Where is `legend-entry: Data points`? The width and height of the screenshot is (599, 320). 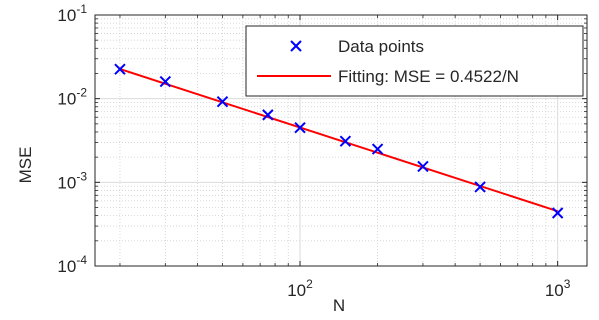 legend-entry: Data points is located at coordinates (357, 46).